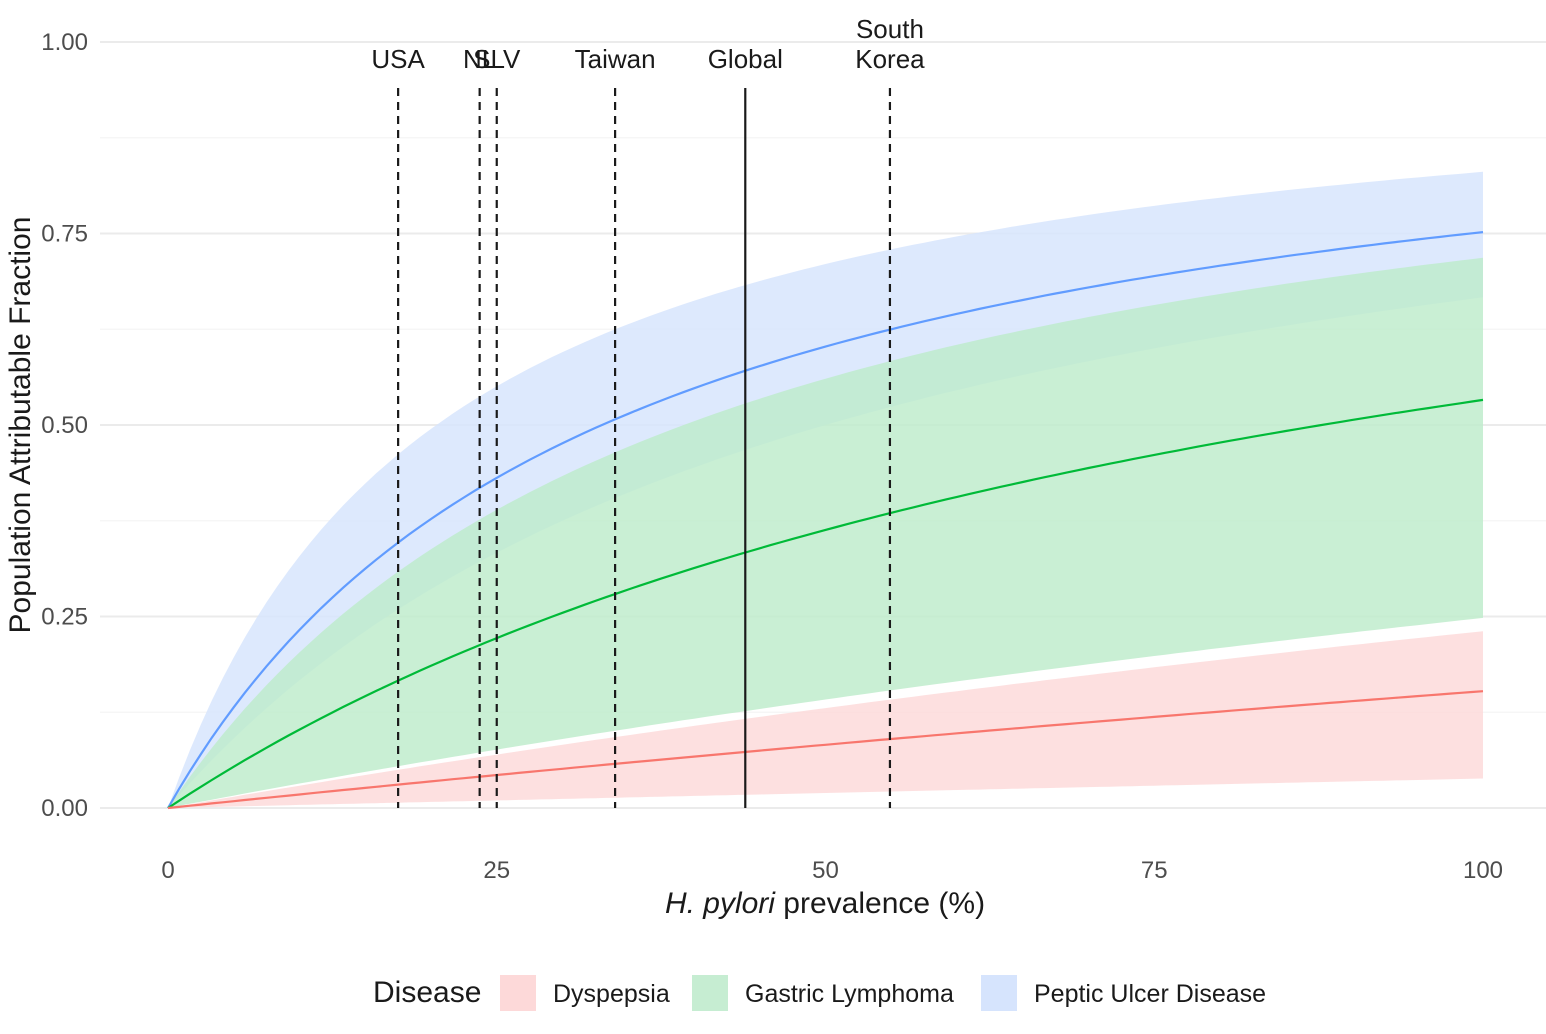  Describe the element at coordinates (167, 870) in the screenshot. I see `x-tick-label: 0` at that location.